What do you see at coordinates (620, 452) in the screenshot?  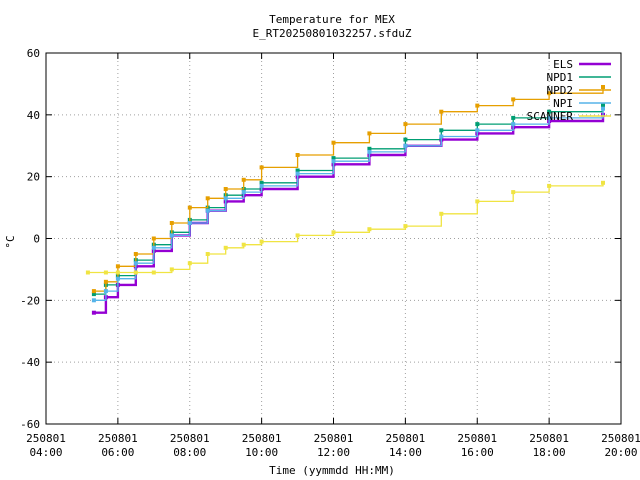 I see `x-tick-time-label: 20:00` at bounding box center [620, 452].